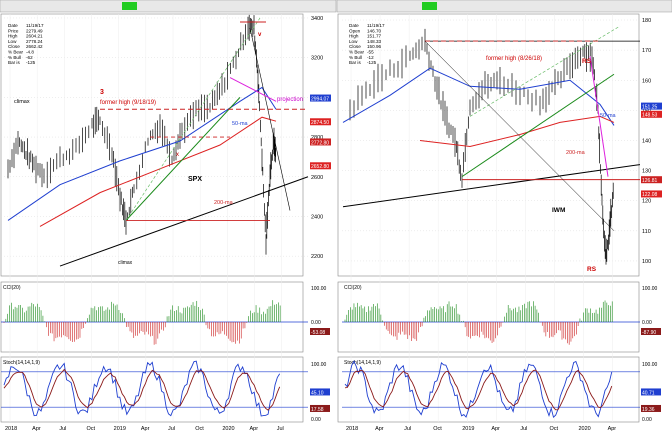 The height and width of the screenshot is (441, 672). I want to click on annotation-former-high: former high (8/26/18), so click(514, 59).